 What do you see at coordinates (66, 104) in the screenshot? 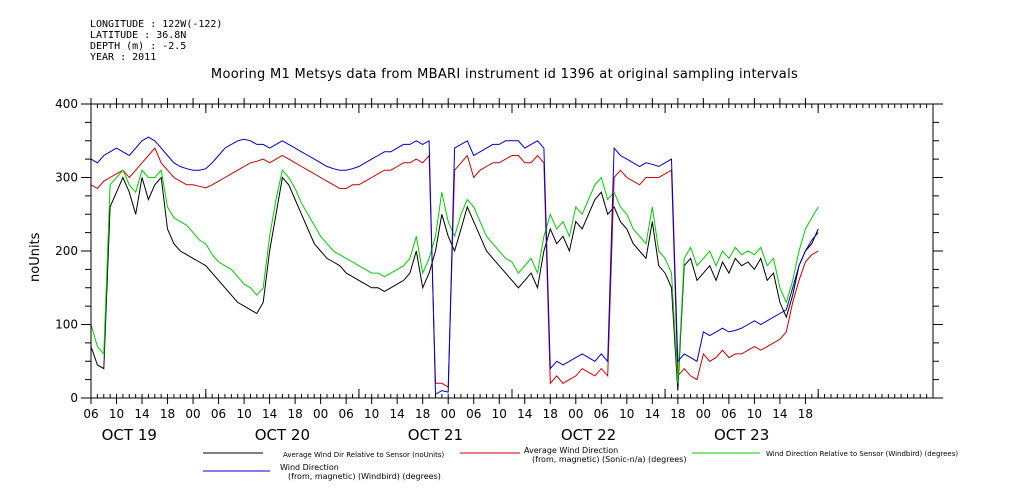
I see `y-tick-label: 400` at bounding box center [66, 104].